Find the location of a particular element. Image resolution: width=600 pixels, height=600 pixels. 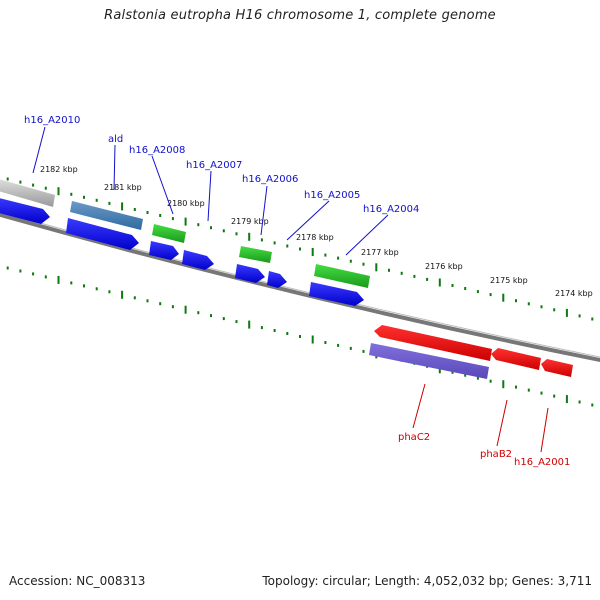

kbp-label: 2182 kbp is located at coordinates (59, 169).